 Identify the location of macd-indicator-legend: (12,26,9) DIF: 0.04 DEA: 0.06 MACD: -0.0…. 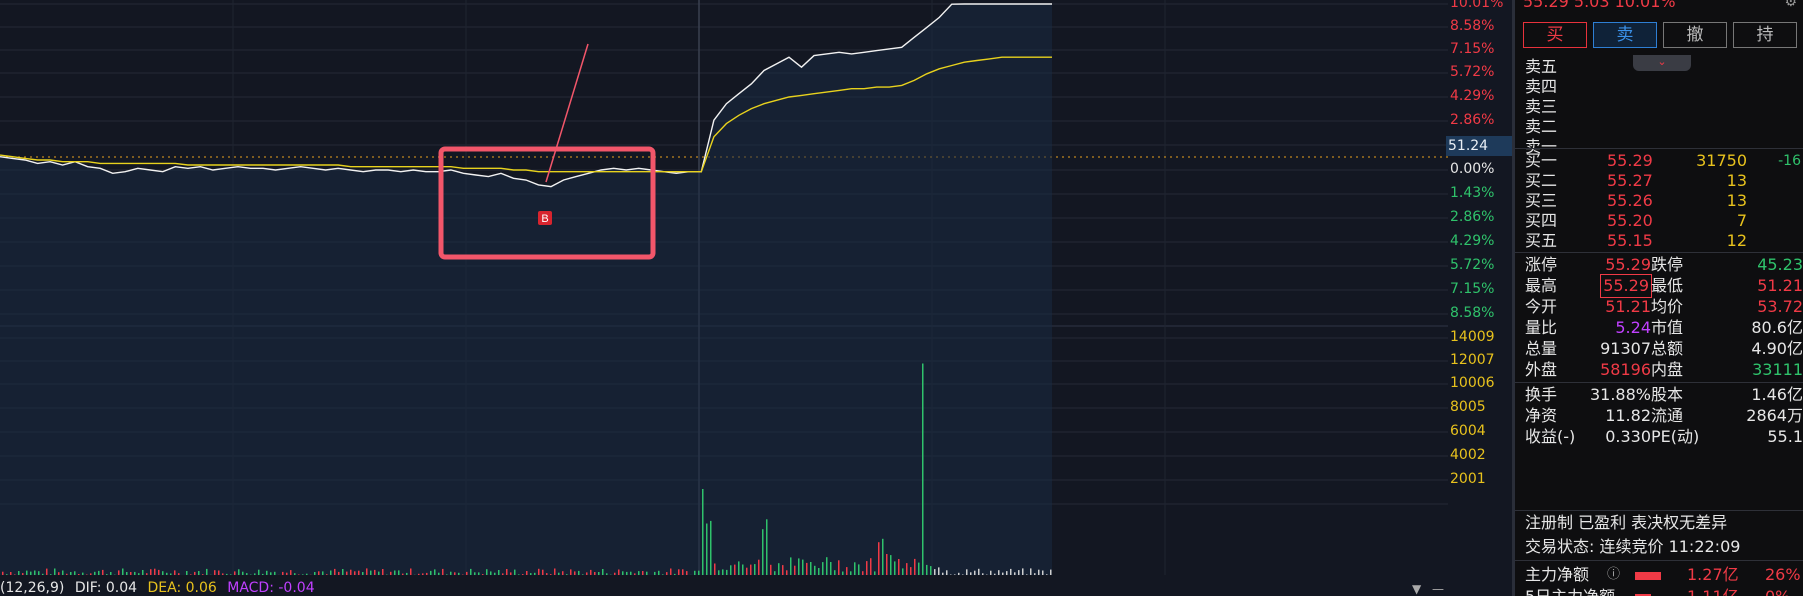
(160, 588).